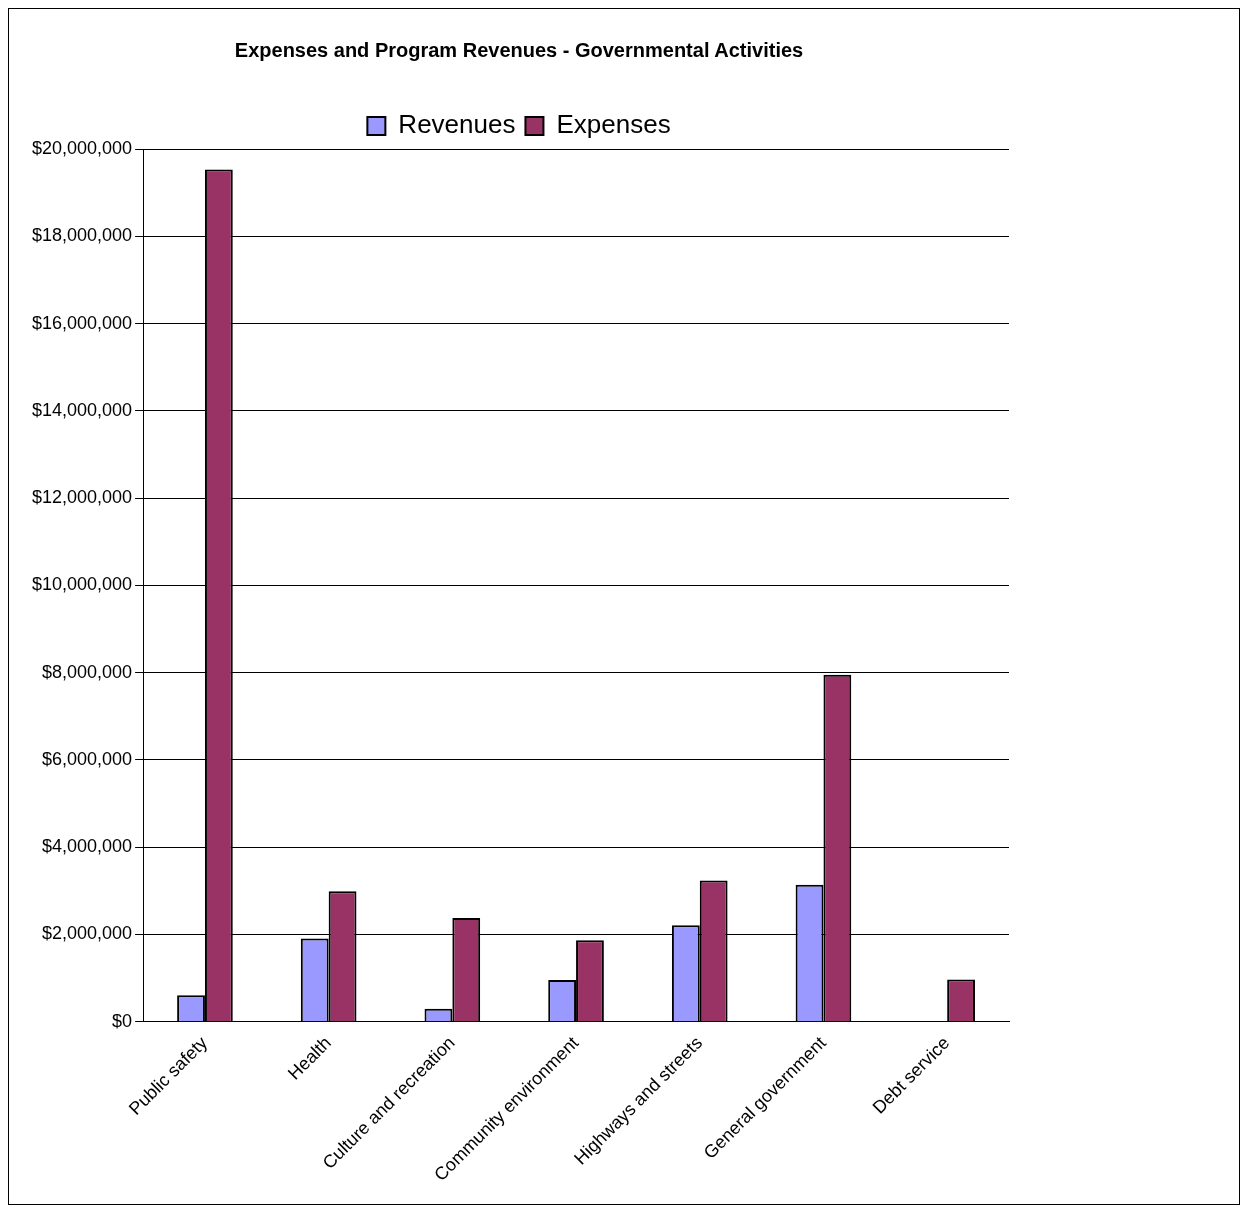 Image resolution: width=1248 pixels, height=1213 pixels. Describe the element at coordinates (87, 758) in the screenshot. I see `y-tick-label: $6,000,000` at that location.